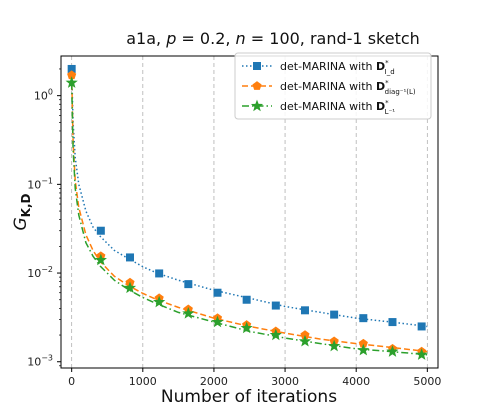  What do you see at coordinates (241, 38) in the screenshot?
I see `title-n-symbol: n` at bounding box center [241, 38].